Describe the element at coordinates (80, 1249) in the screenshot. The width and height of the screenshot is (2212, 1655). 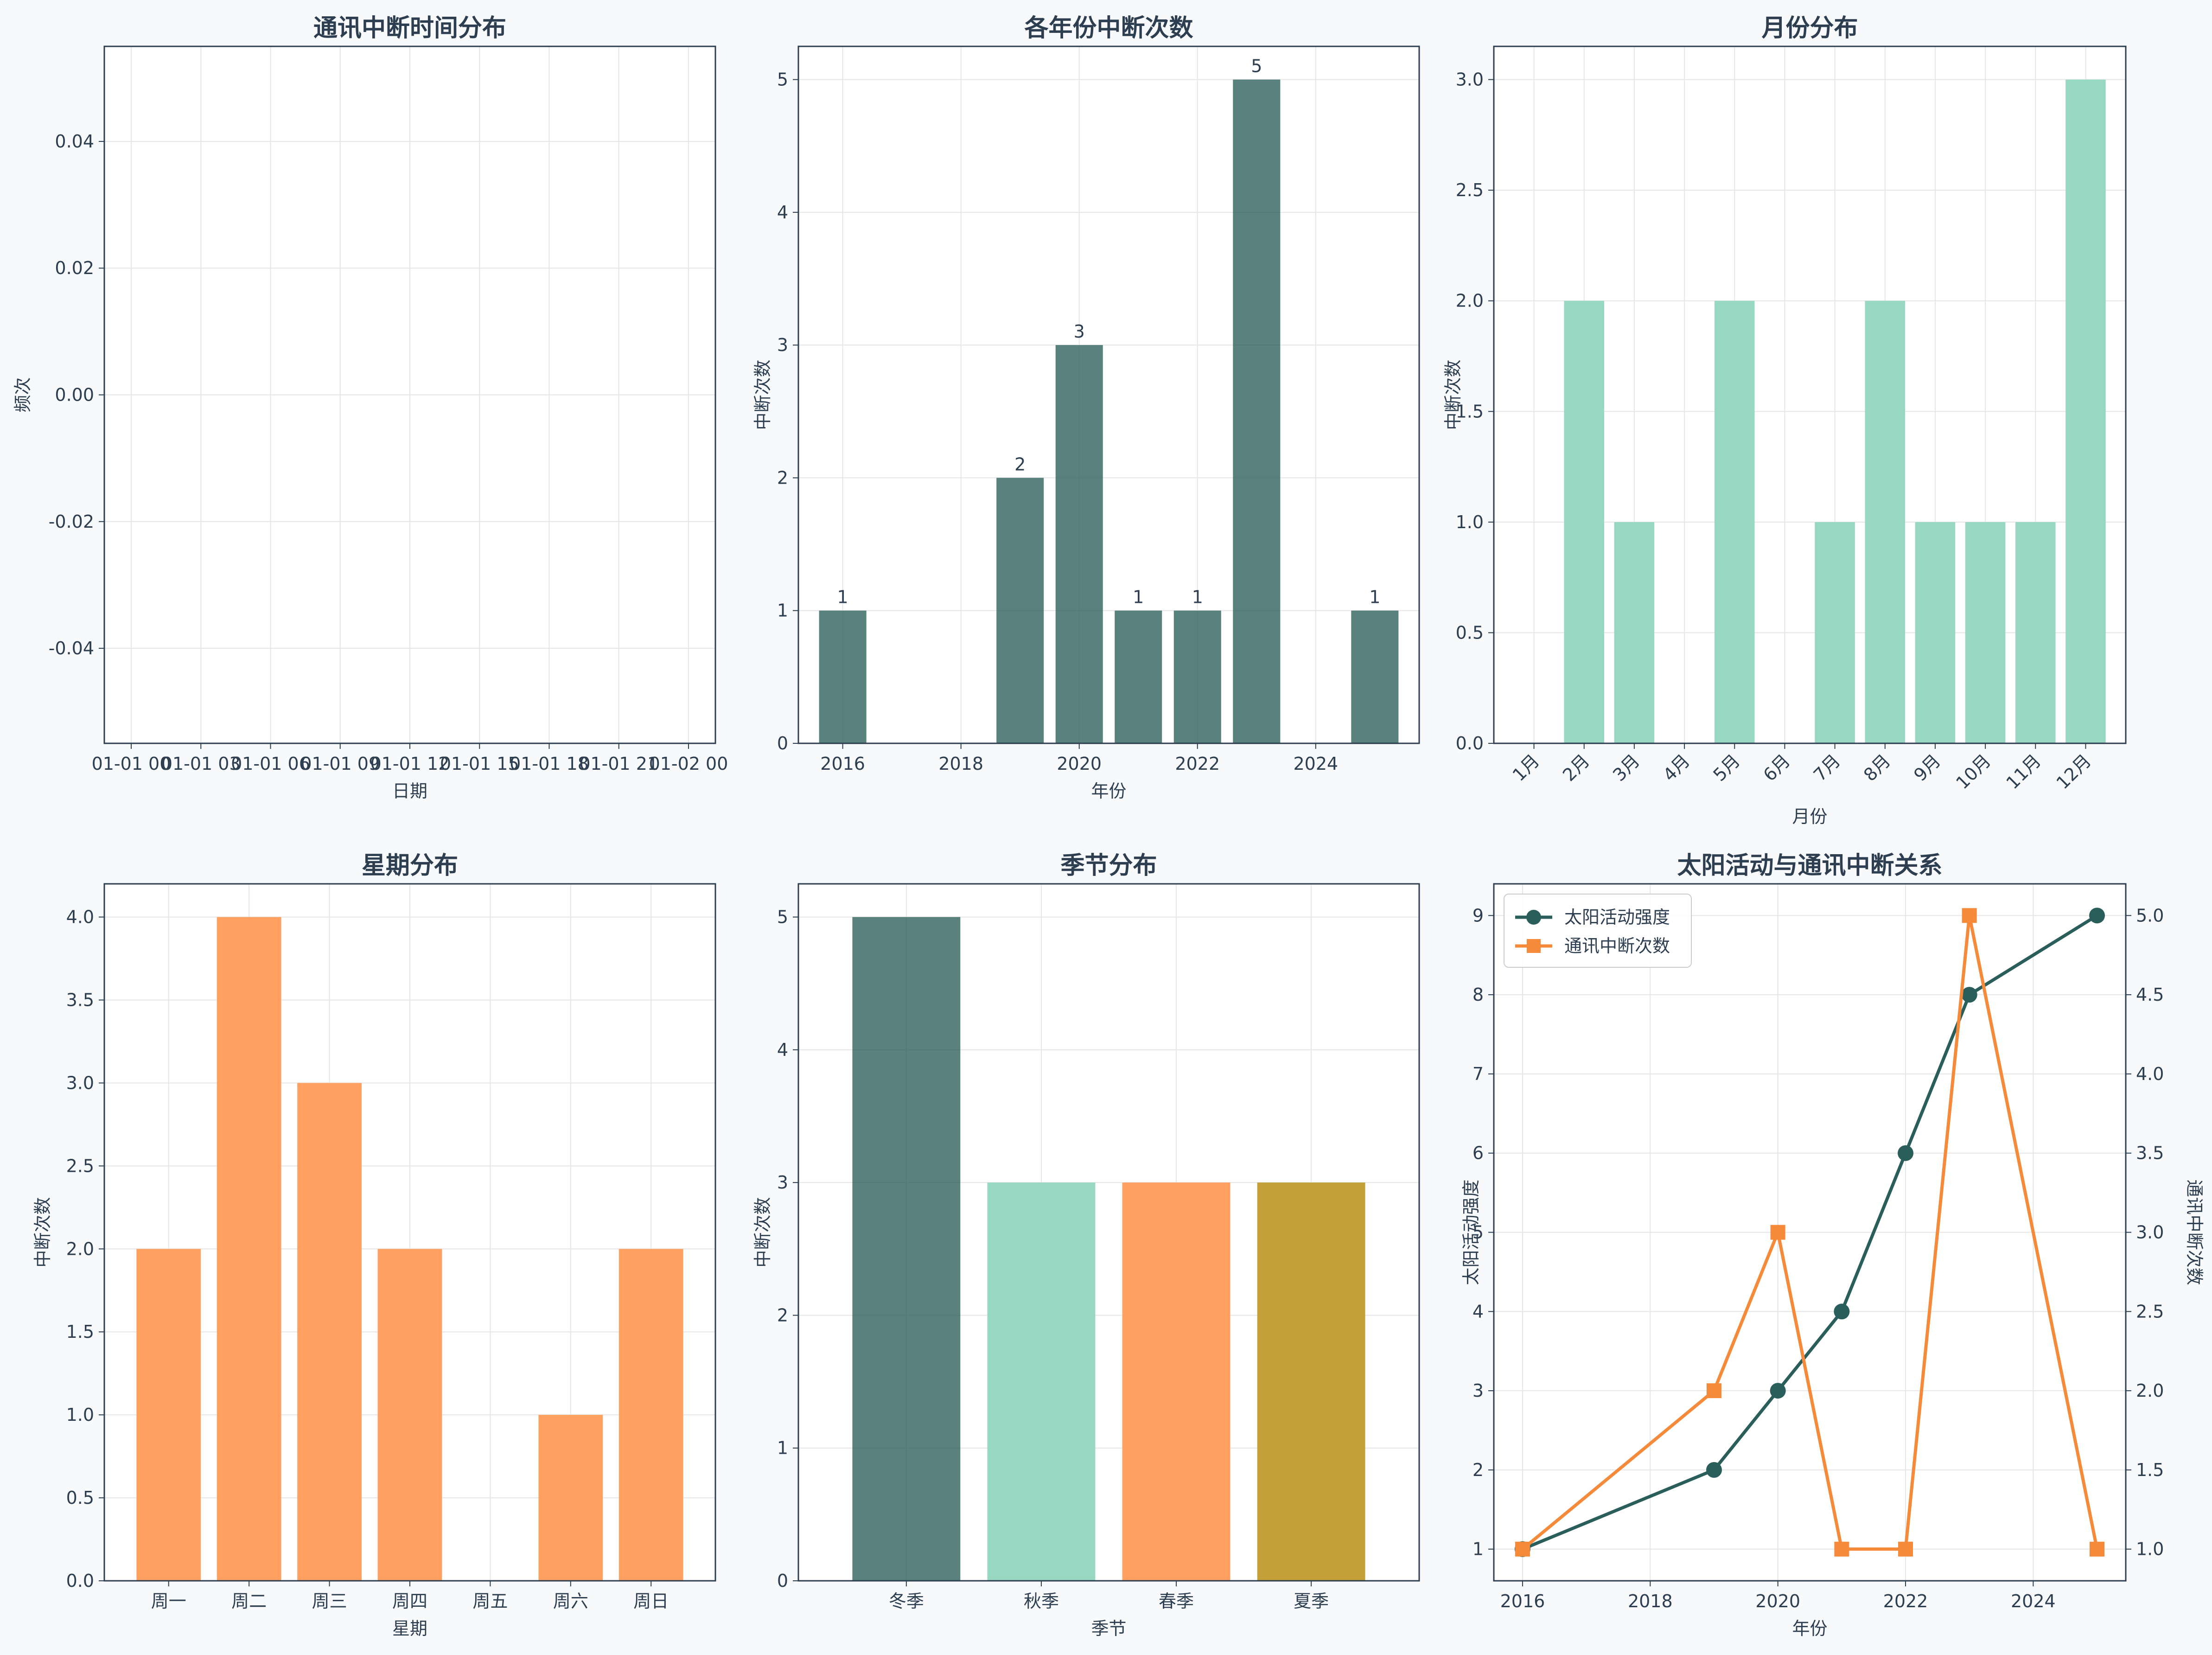
I see `y-tick-label: 2.0` at that location.